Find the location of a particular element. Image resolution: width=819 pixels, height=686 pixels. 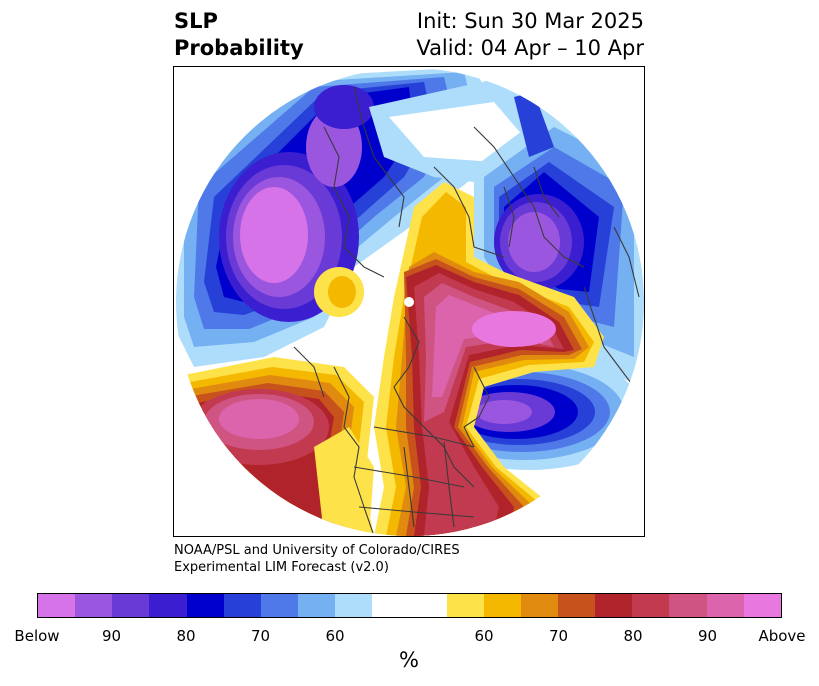

credit-line-2: Experimental LIM Forecast (v2.0) is located at coordinates (281, 567).